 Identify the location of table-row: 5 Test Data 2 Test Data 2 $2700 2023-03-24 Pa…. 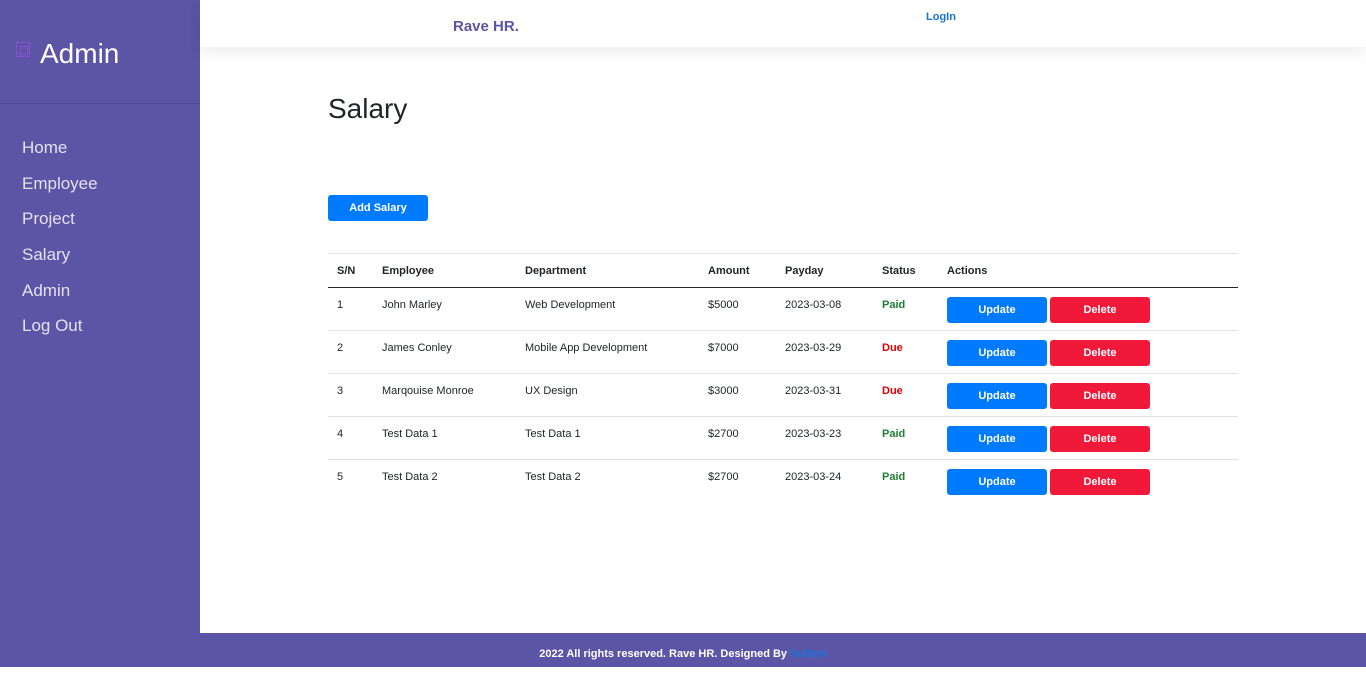
(783, 481).